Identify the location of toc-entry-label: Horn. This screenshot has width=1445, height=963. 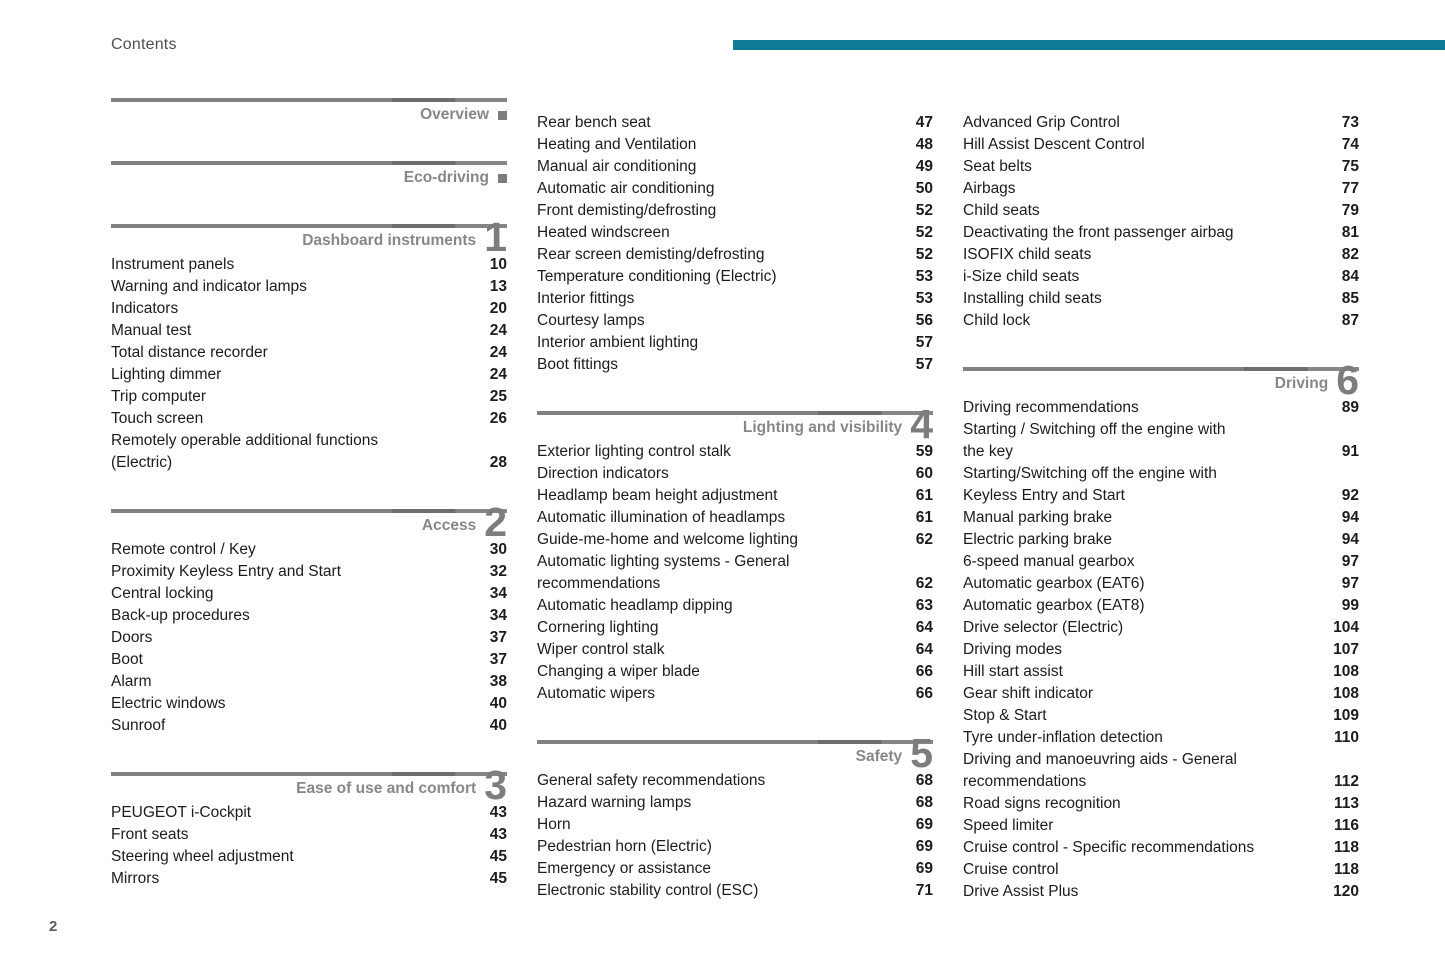
(554, 824).